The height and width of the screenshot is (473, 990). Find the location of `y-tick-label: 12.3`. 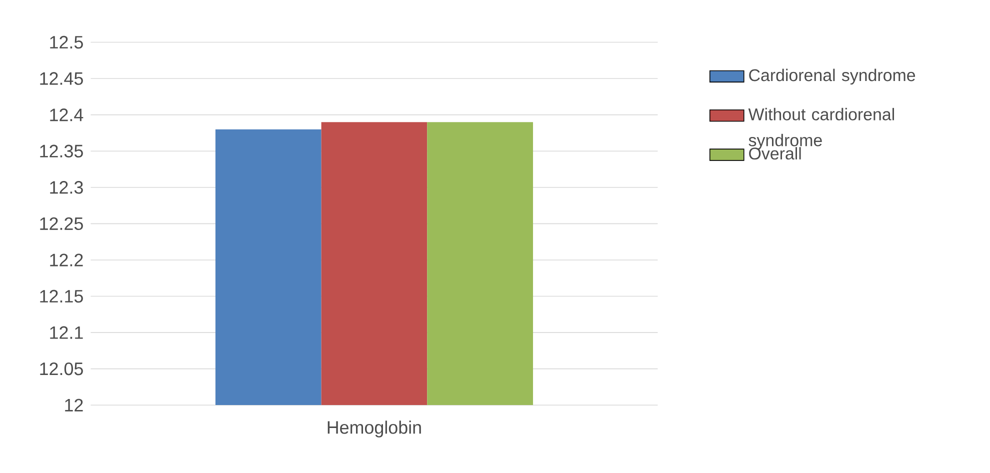

y-tick-label: 12.3 is located at coordinates (66, 187).